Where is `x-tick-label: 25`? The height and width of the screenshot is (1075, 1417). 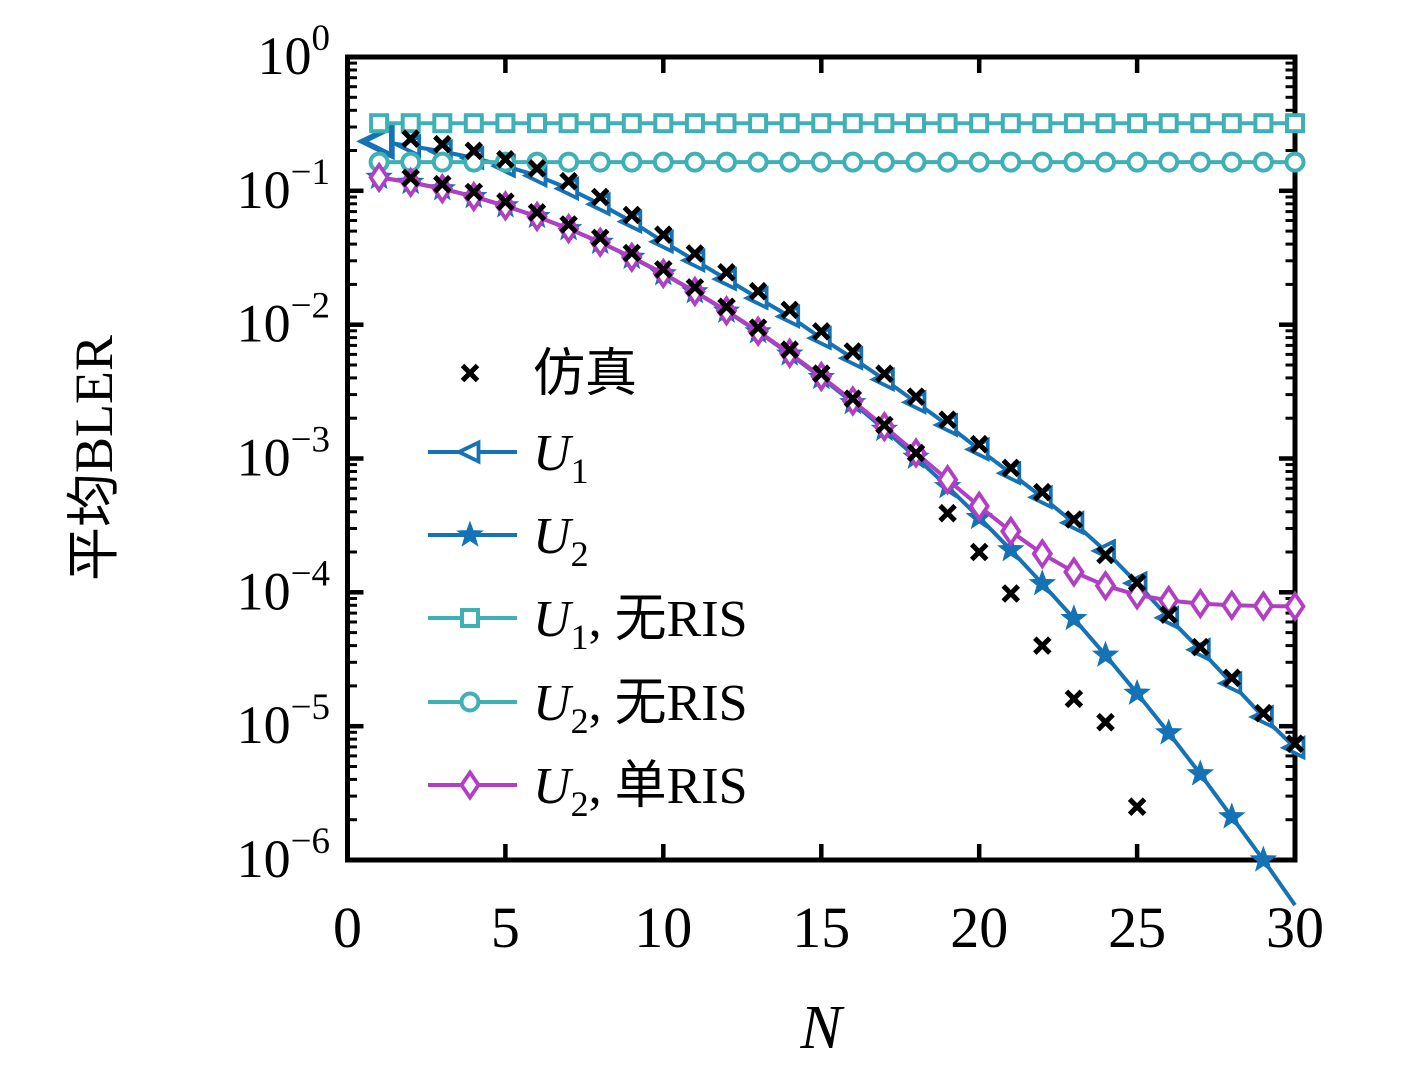
x-tick-label: 25 is located at coordinates (1137, 927).